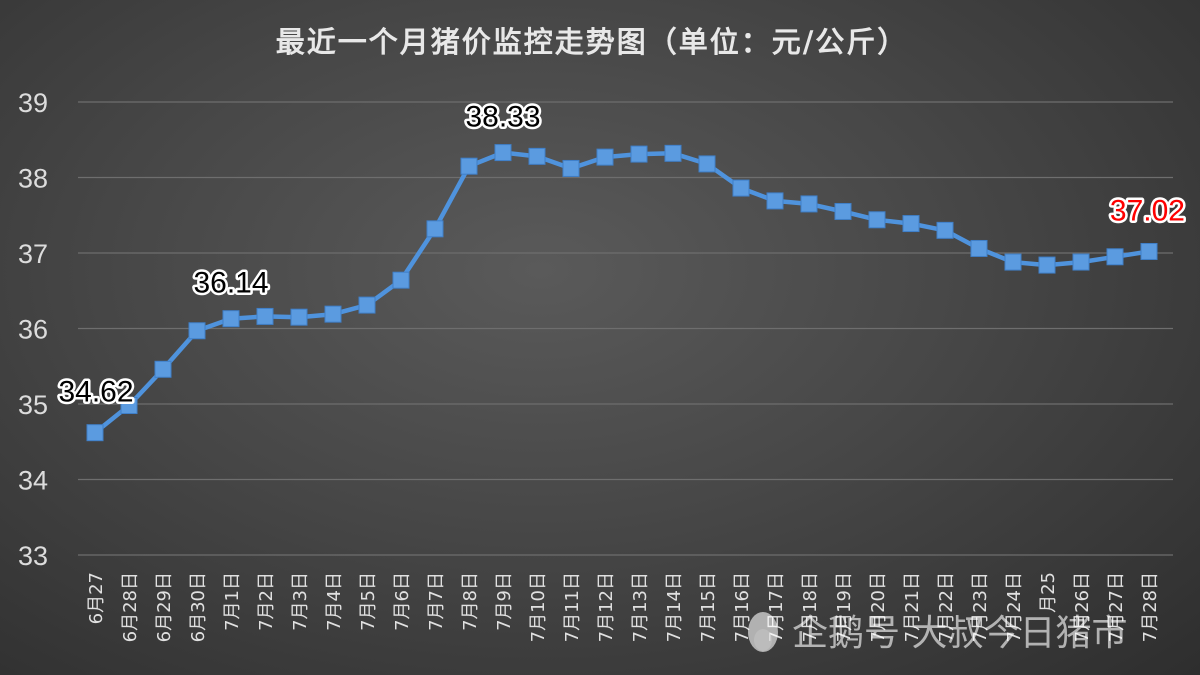 The height and width of the screenshot is (675, 1200). Describe the element at coordinates (504, 601) in the screenshot. I see `x-tick-label: 7月9日` at that location.